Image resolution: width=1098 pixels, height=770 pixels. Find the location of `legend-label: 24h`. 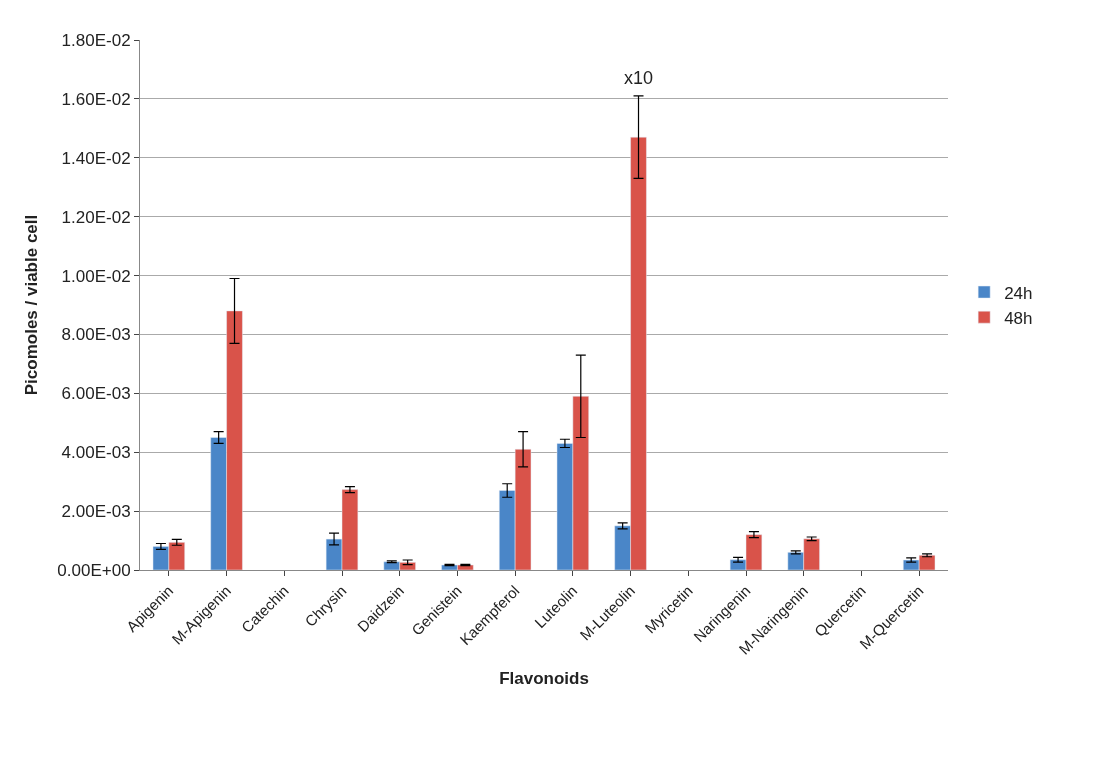

legend-label: 24h is located at coordinates (1018, 293).